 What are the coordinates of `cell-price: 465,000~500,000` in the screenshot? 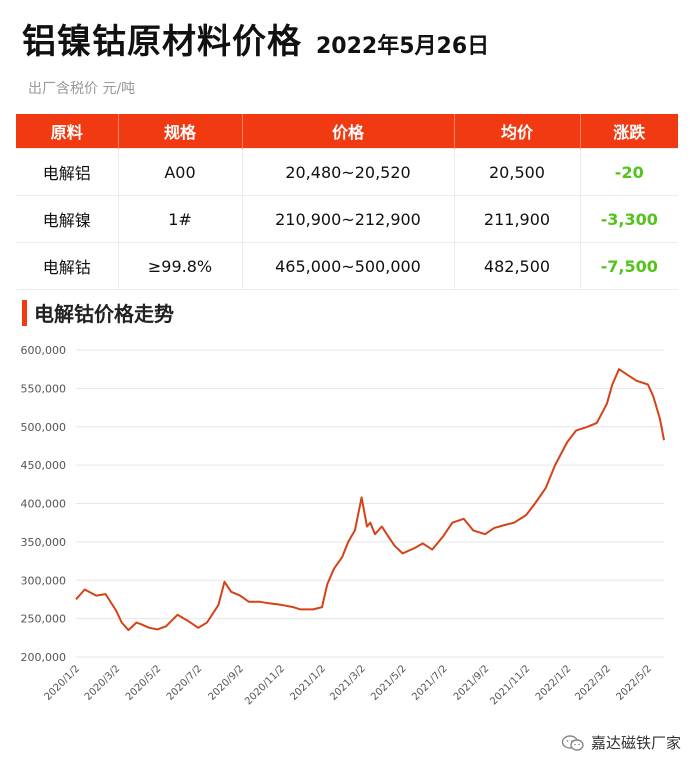 It's located at (348, 266).